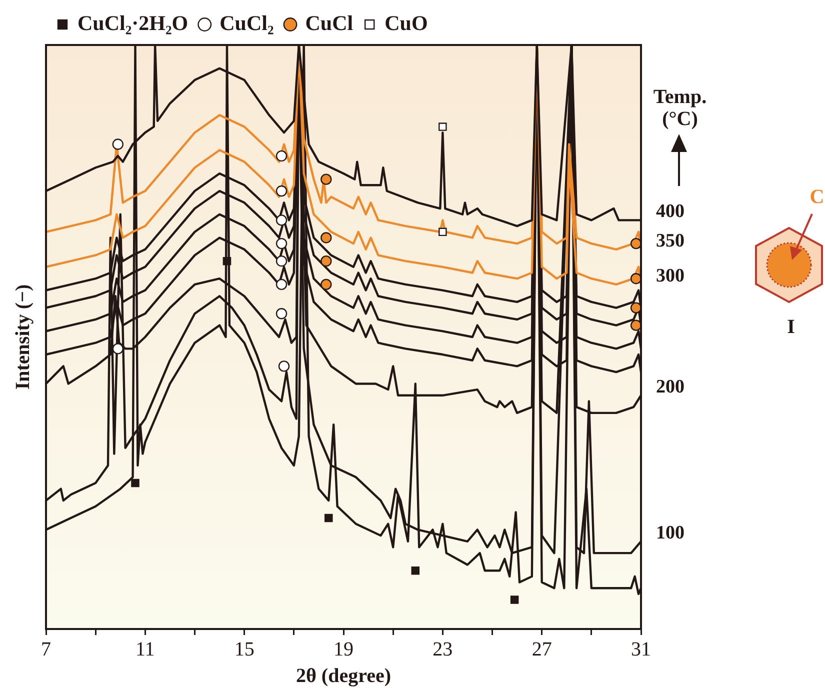  Describe the element at coordinates (46, 649) in the screenshot. I see `x-tick-label: 7` at that location.